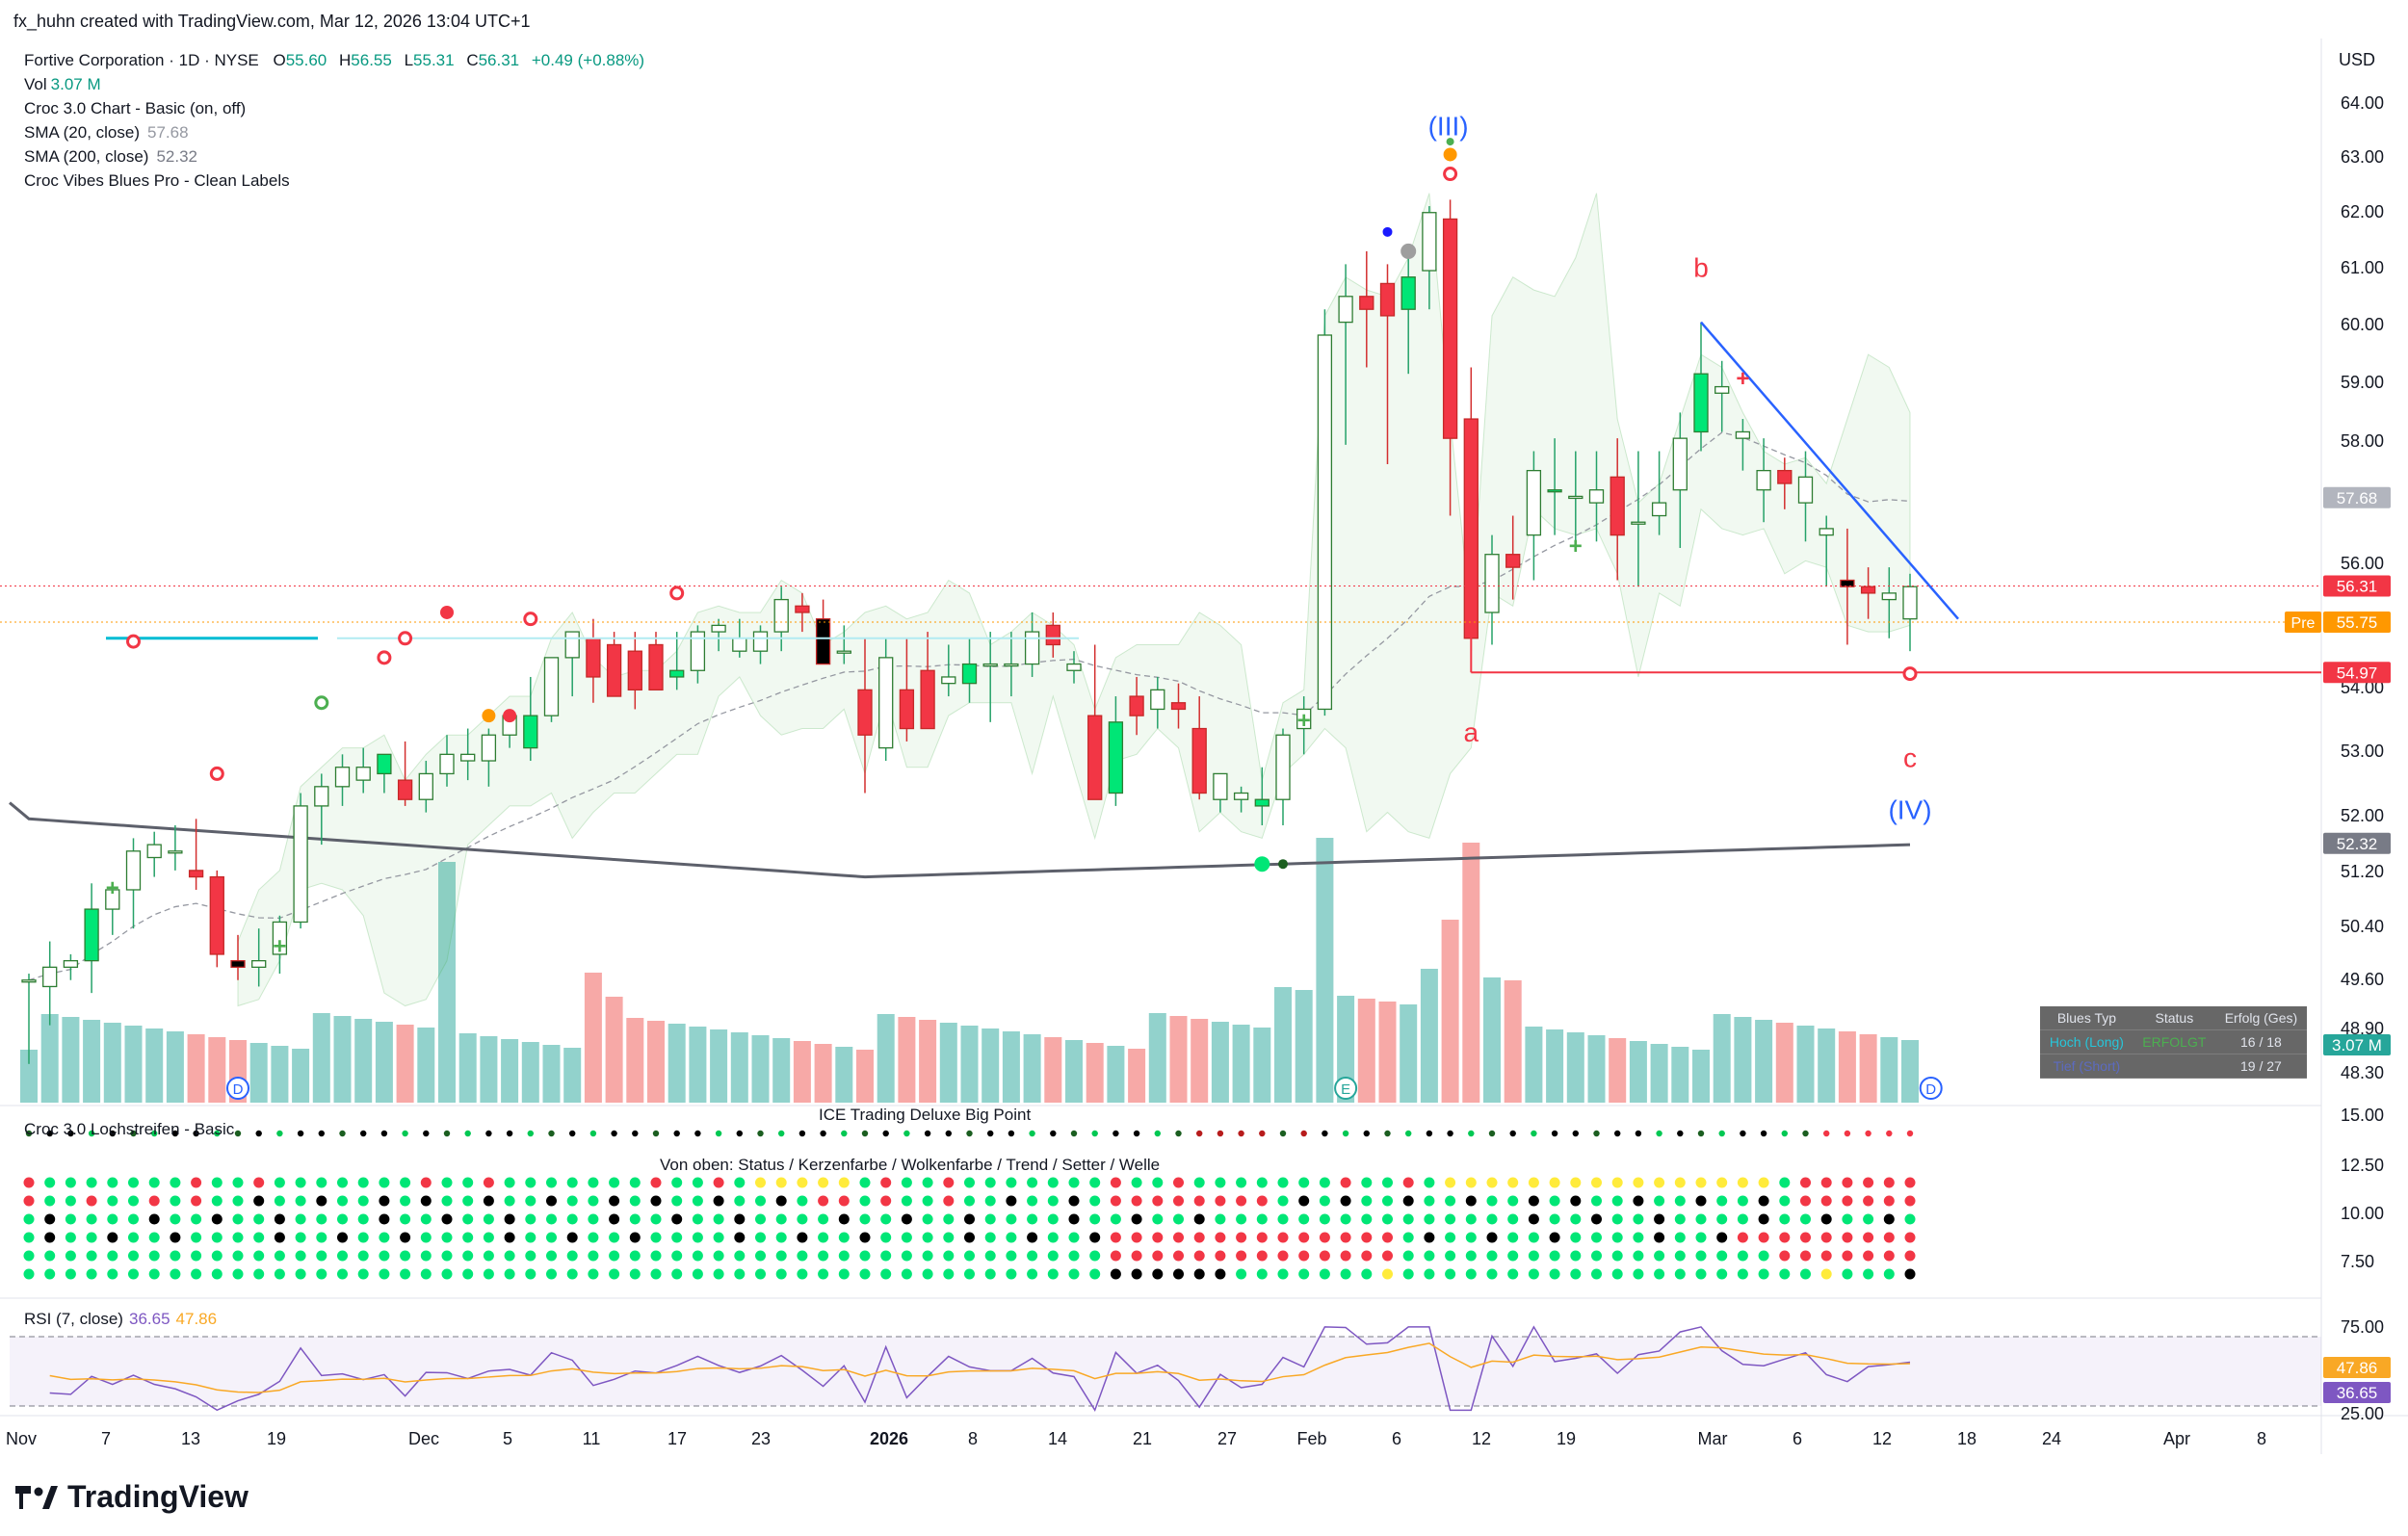 Image resolution: width=2408 pixels, height=1536 pixels. I want to click on legend-sma20-row: SMA (20, close) 57.68, so click(334, 132).